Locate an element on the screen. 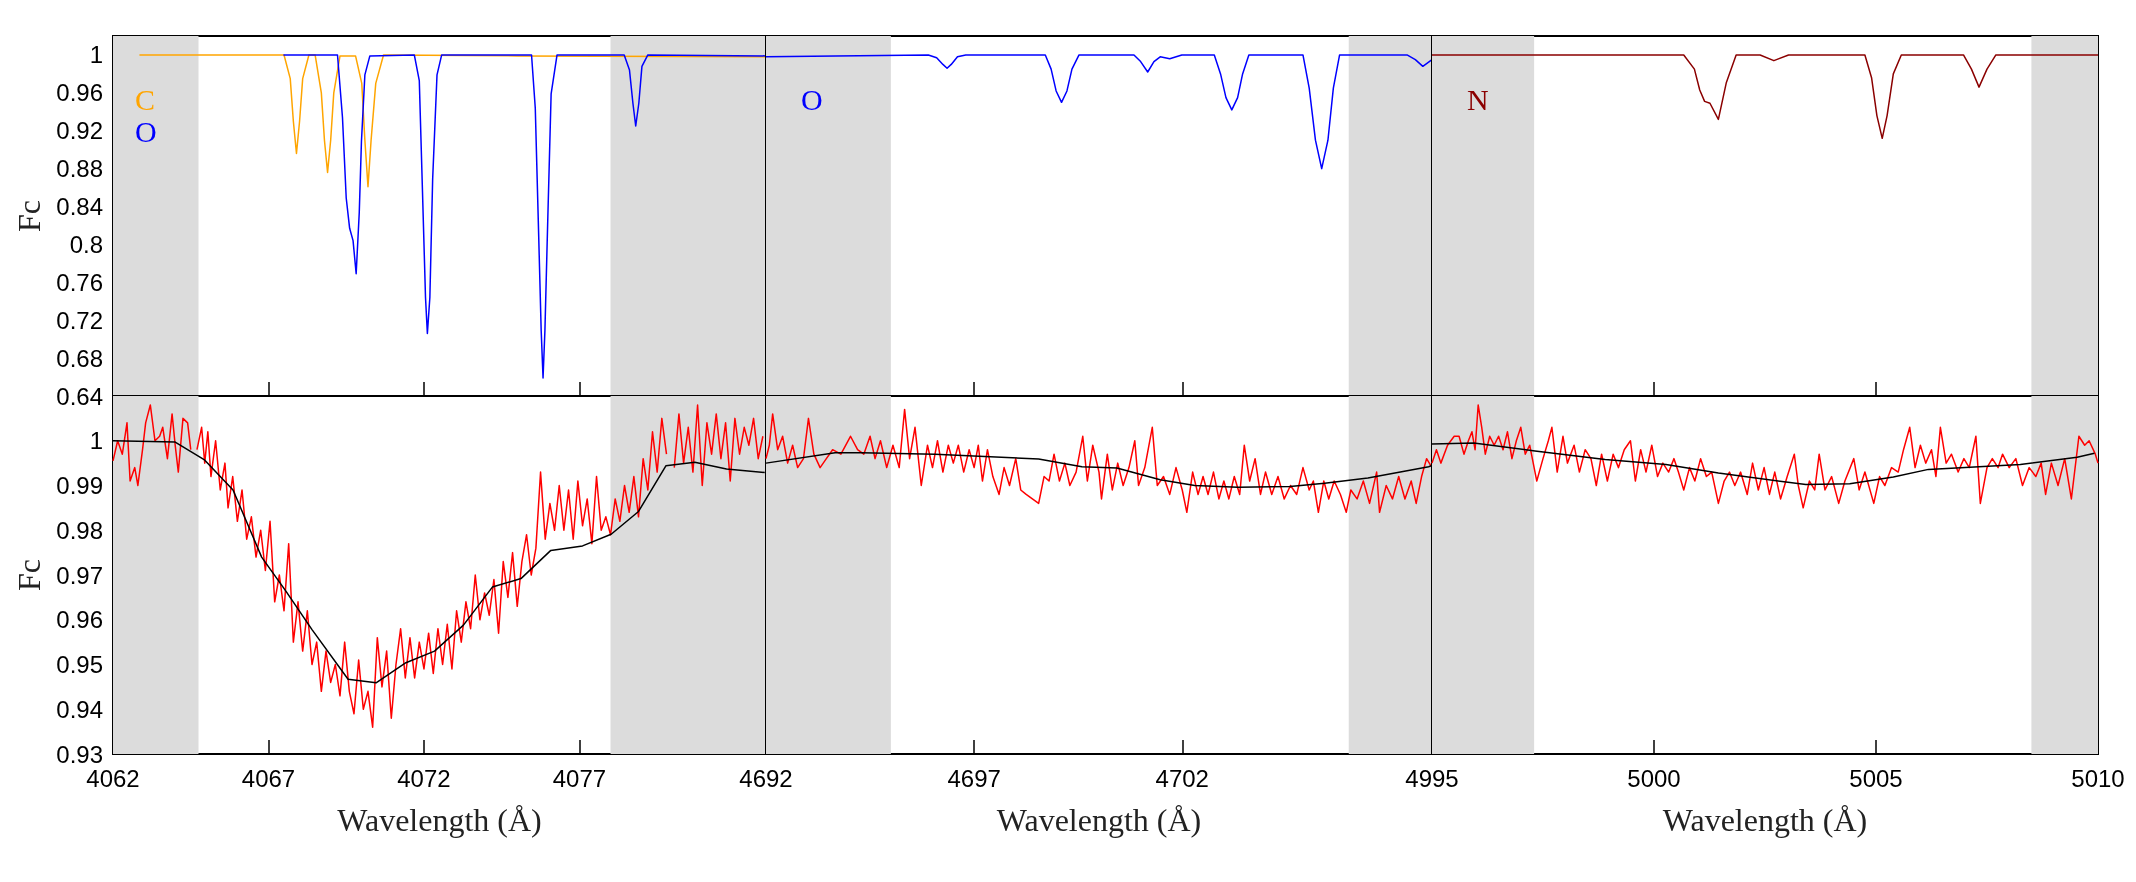  x-tick-label: 4702 is located at coordinates (1182, 778).